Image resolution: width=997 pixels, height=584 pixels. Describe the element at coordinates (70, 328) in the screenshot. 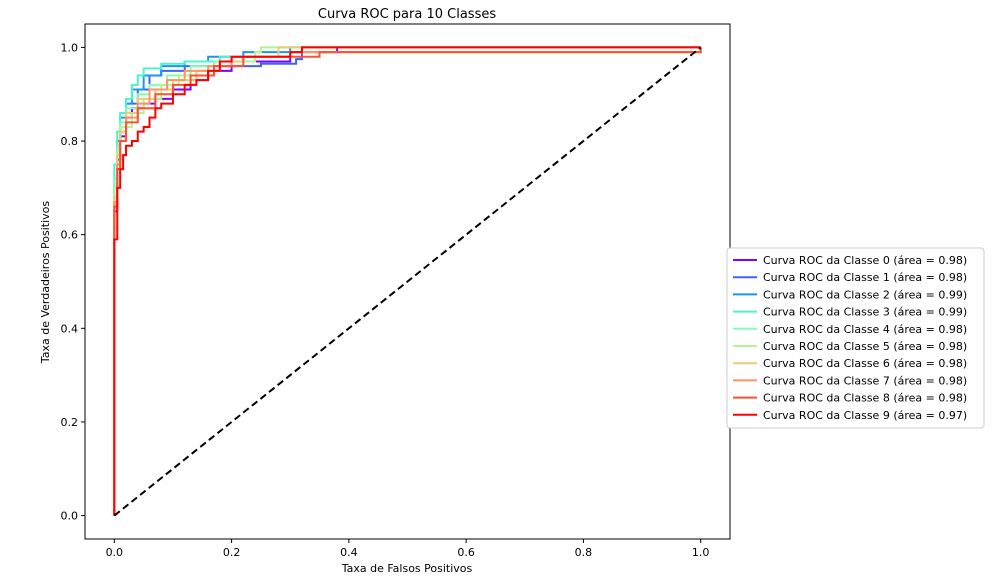

I see `y-tick-label: 0.4` at that location.